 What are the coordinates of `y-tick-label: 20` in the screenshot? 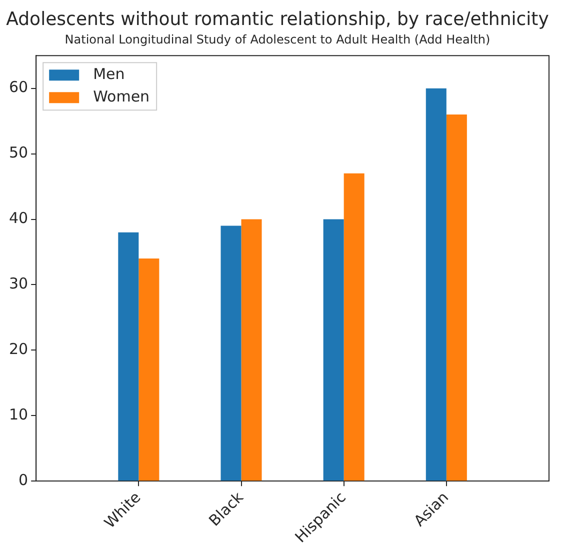 It's located at (18, 349).